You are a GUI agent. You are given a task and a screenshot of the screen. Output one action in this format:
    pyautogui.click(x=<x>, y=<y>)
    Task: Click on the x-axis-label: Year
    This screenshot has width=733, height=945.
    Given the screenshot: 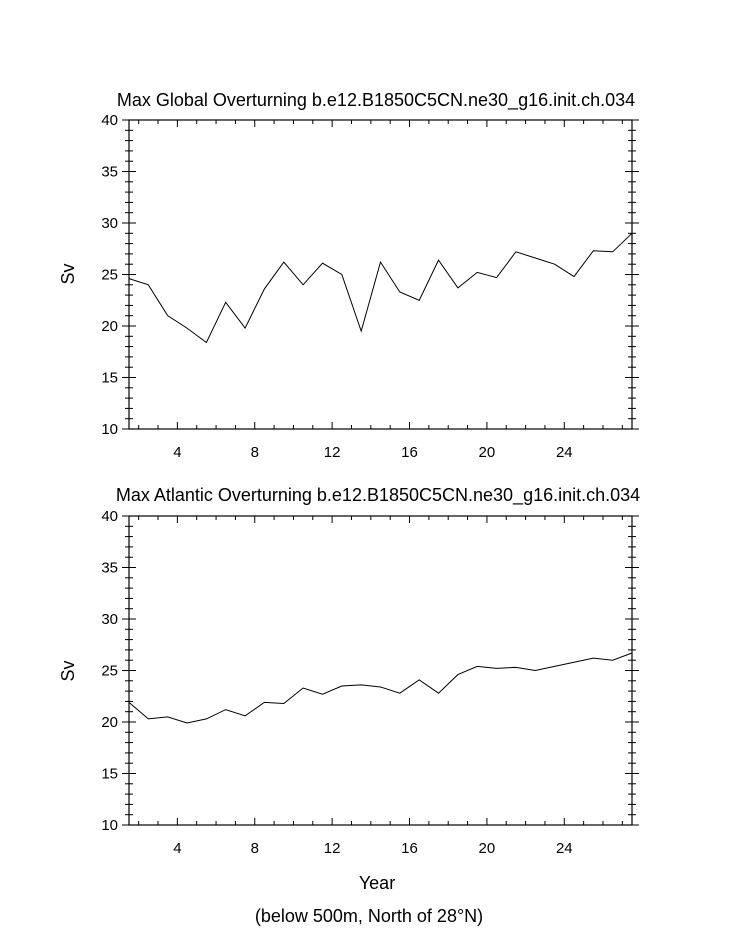 What is the action you would take?
    pyautogui.click(x=377, y=883)
    